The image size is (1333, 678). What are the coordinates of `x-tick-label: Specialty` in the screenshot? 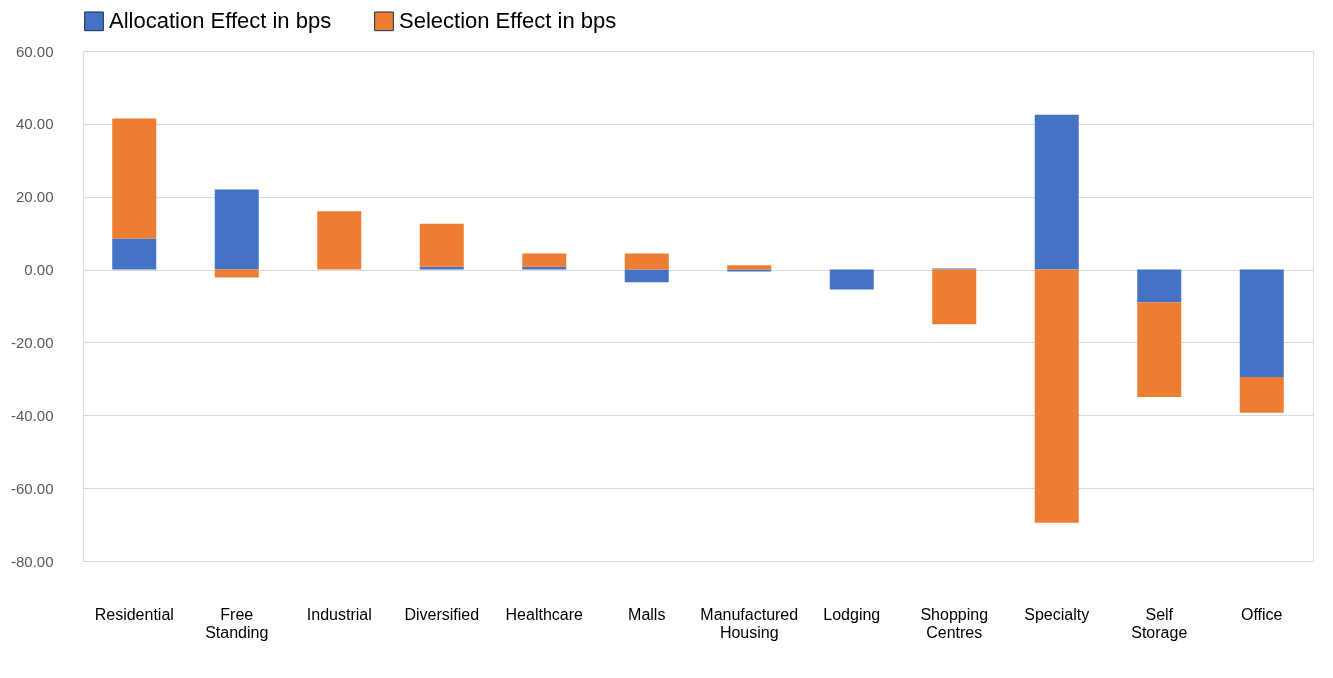 It's located at (1057, 614).